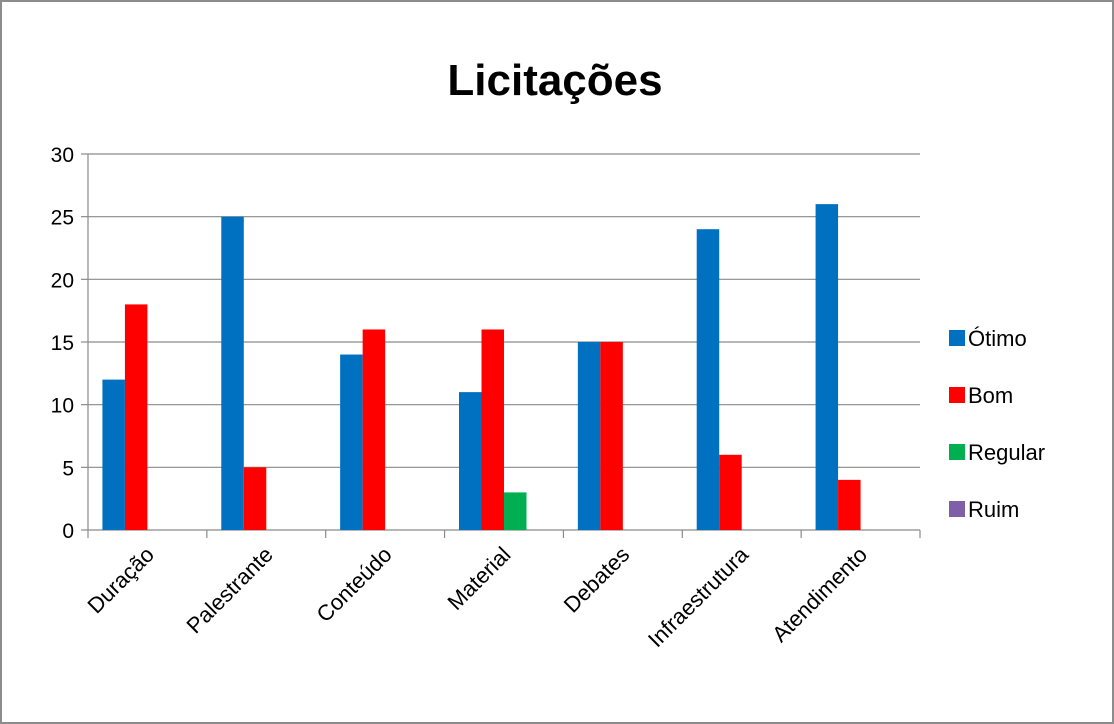  Describe the element at coordinates (827, 367) in the screenshot. I see `bar-ótimo-atendimento` at that location.